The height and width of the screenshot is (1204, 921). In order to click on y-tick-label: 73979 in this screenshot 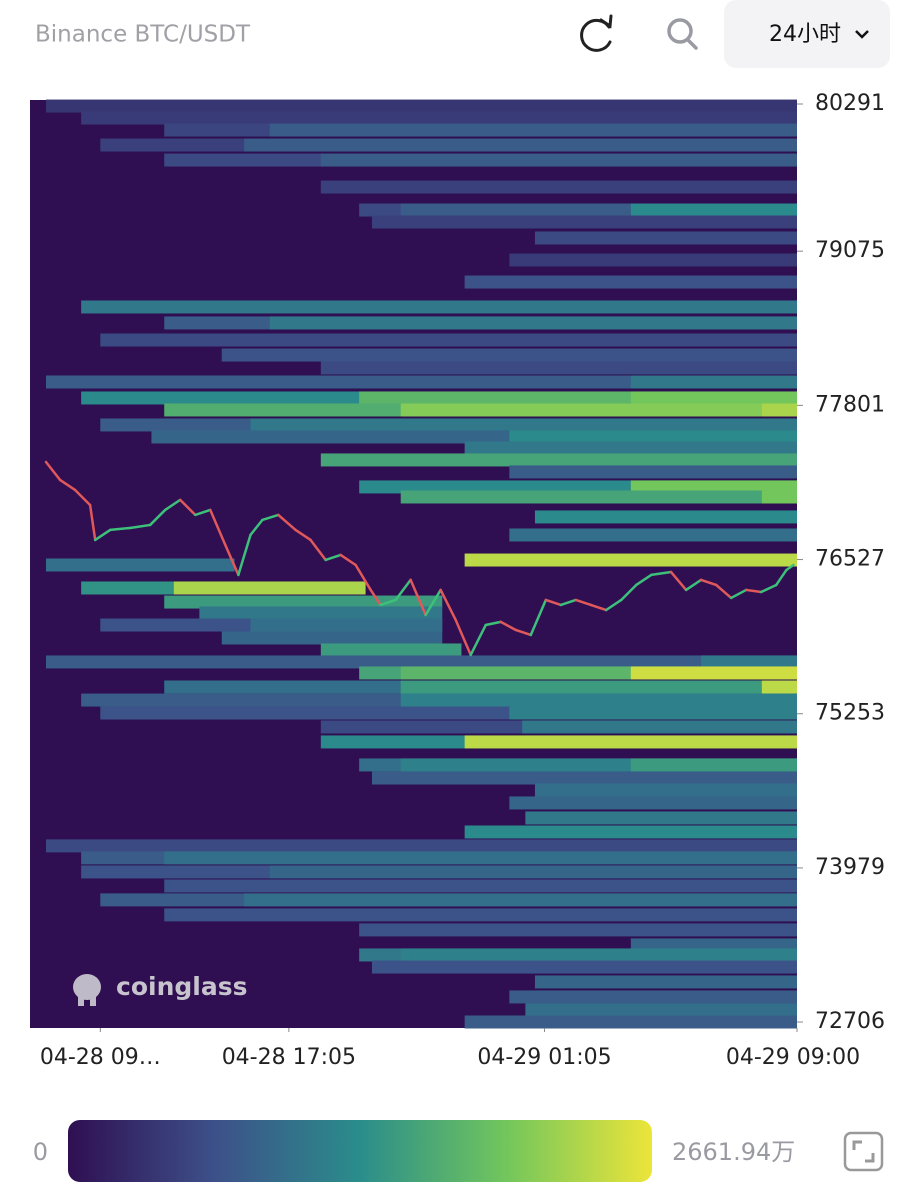, I will do `click(850, 867)`.